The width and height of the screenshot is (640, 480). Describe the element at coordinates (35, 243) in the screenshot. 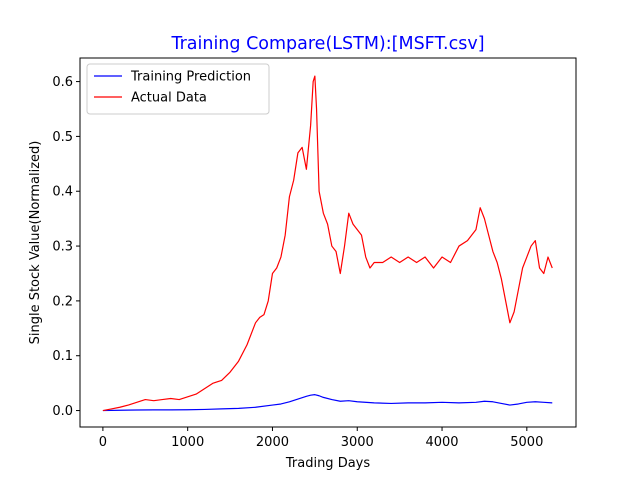

I see `y-axis-label: Single Stock Value(Normalized)` at that location.